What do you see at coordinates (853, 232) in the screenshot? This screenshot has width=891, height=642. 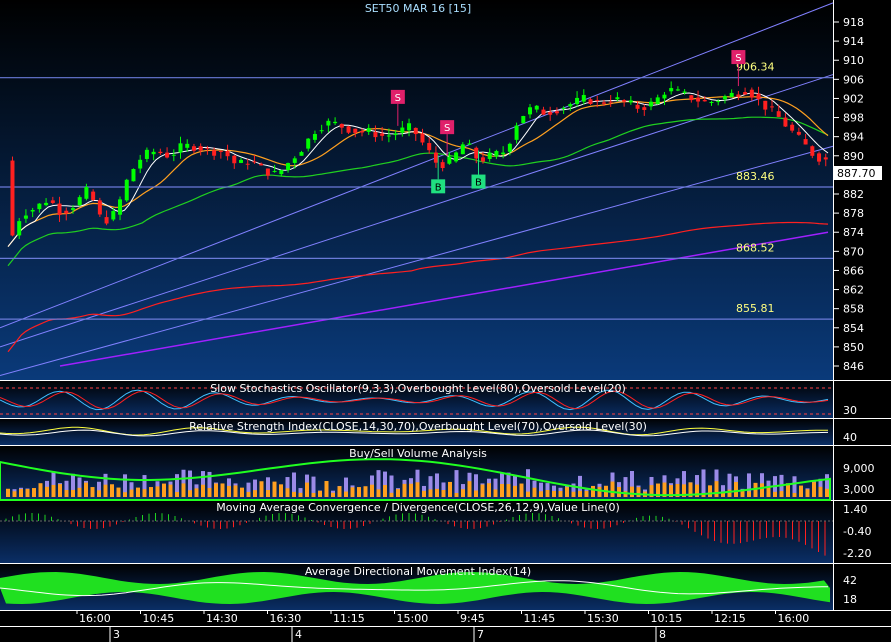 I see `price-tick-label: 874` at bounding box center [853, 232].